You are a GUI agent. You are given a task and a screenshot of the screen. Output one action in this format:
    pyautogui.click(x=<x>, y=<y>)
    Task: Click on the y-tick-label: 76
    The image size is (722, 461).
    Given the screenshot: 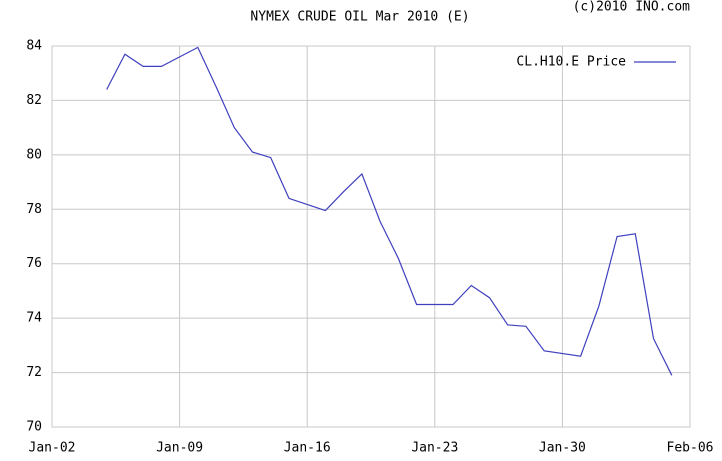 What is the action you would take?
    pyautogui.click(x=34, y=263)
    